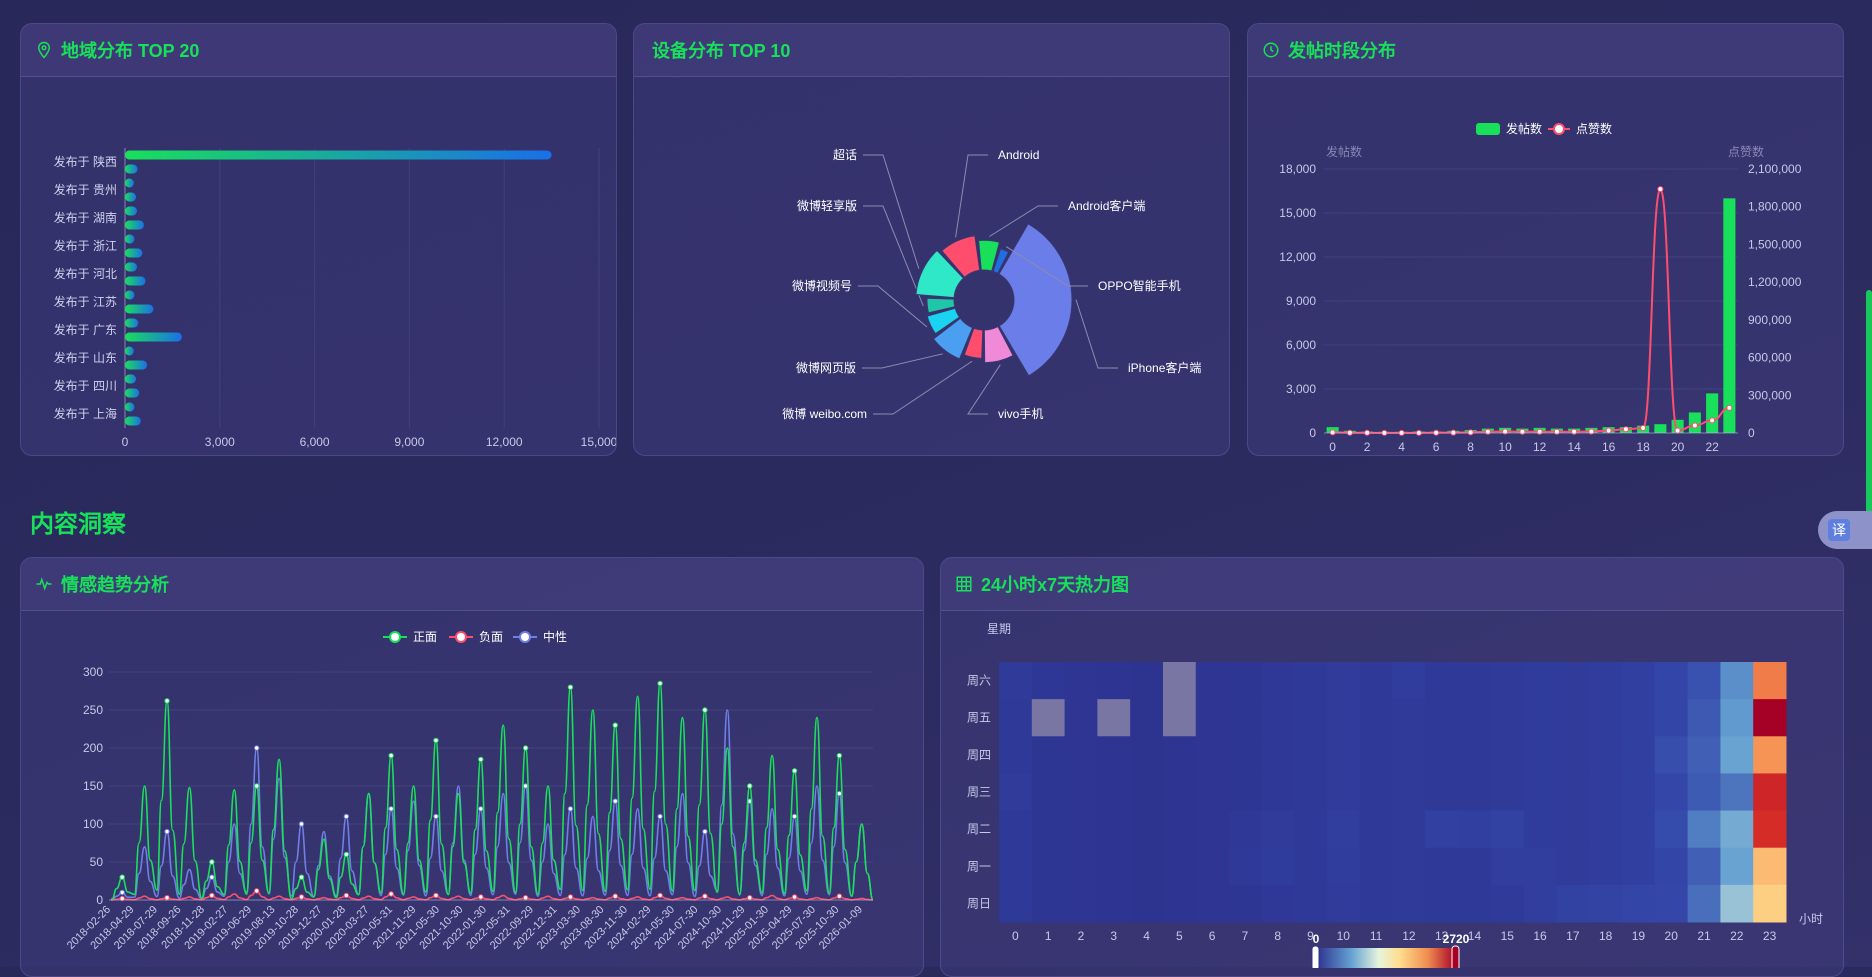 The image size is (1872, 977). Describe the element at coordinates (1869, 405) in the screenshot. I see `page-scrollbar` at that location.